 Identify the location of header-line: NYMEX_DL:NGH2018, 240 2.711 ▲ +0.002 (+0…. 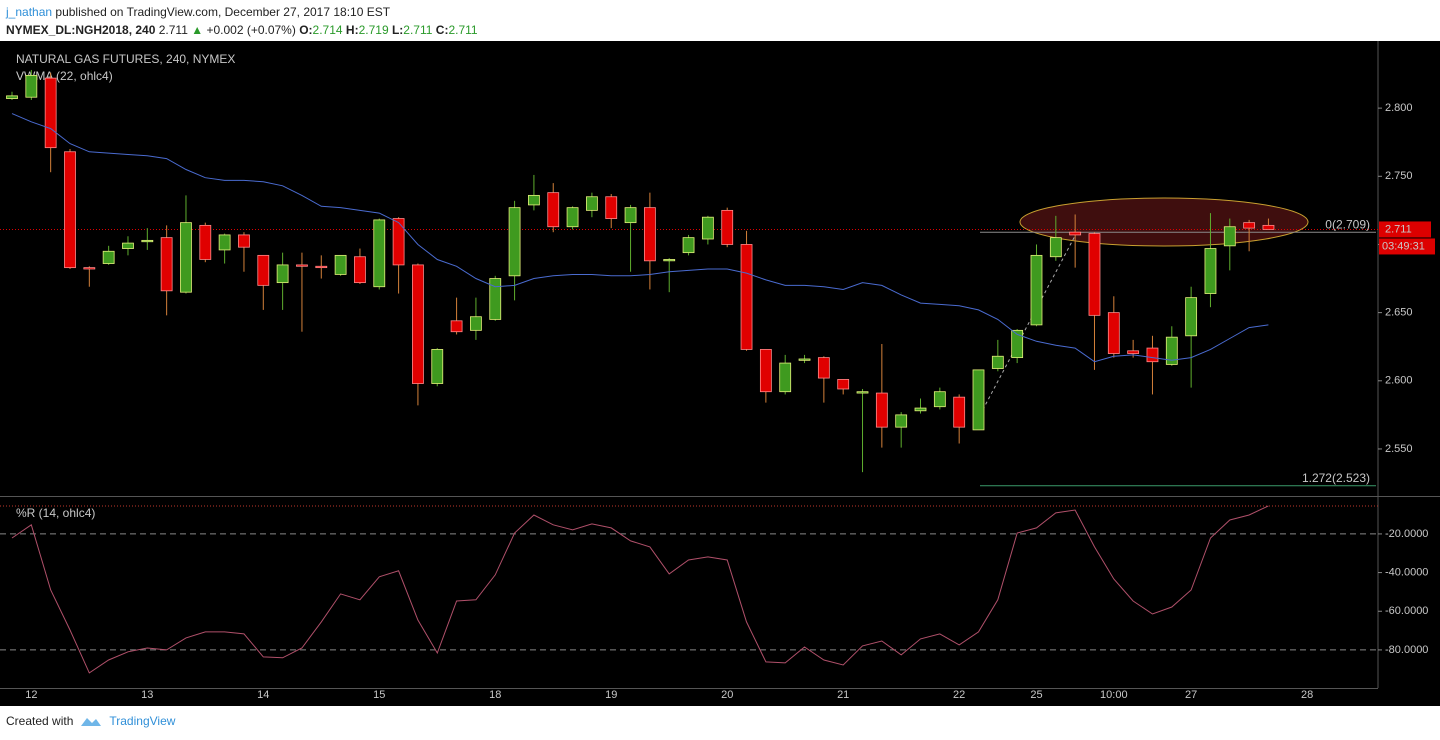
(242, 30).